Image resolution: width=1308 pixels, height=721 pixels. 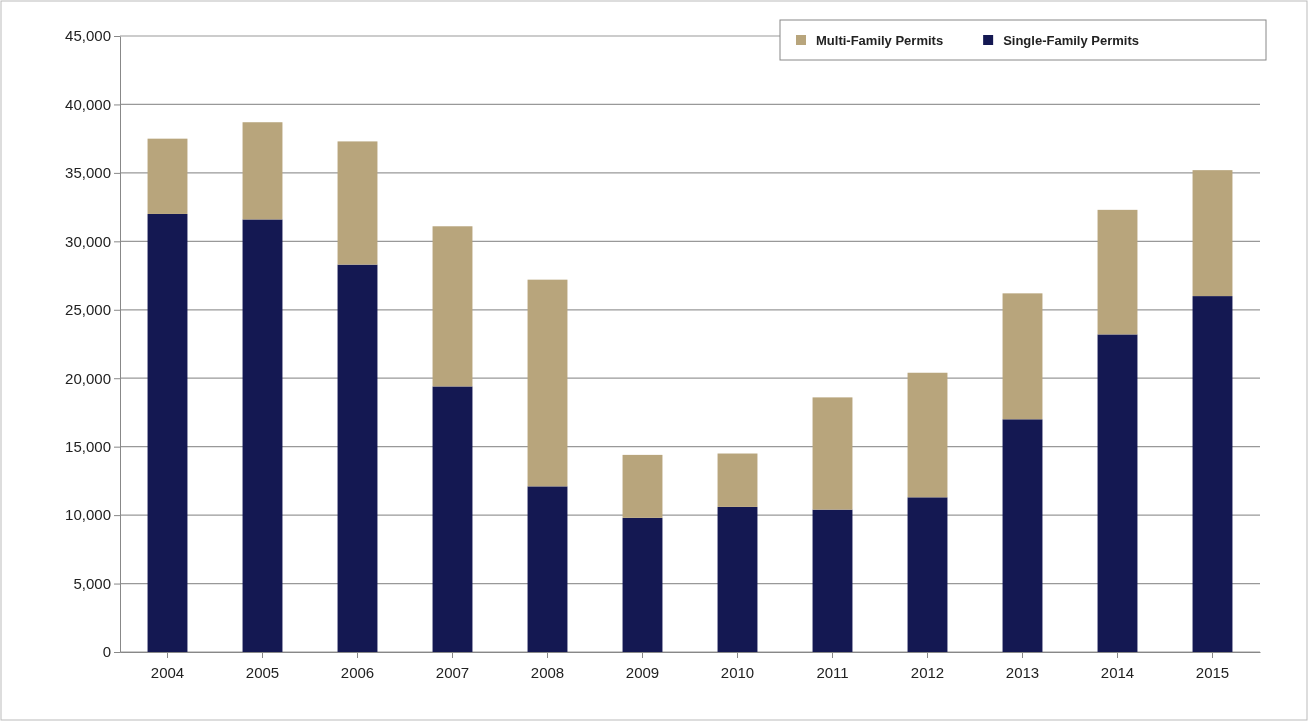 What do you see at coordinates (88, 36) in the screenshot?
I see `y-tick-label: 45,000` at bounding box center [88, 36].